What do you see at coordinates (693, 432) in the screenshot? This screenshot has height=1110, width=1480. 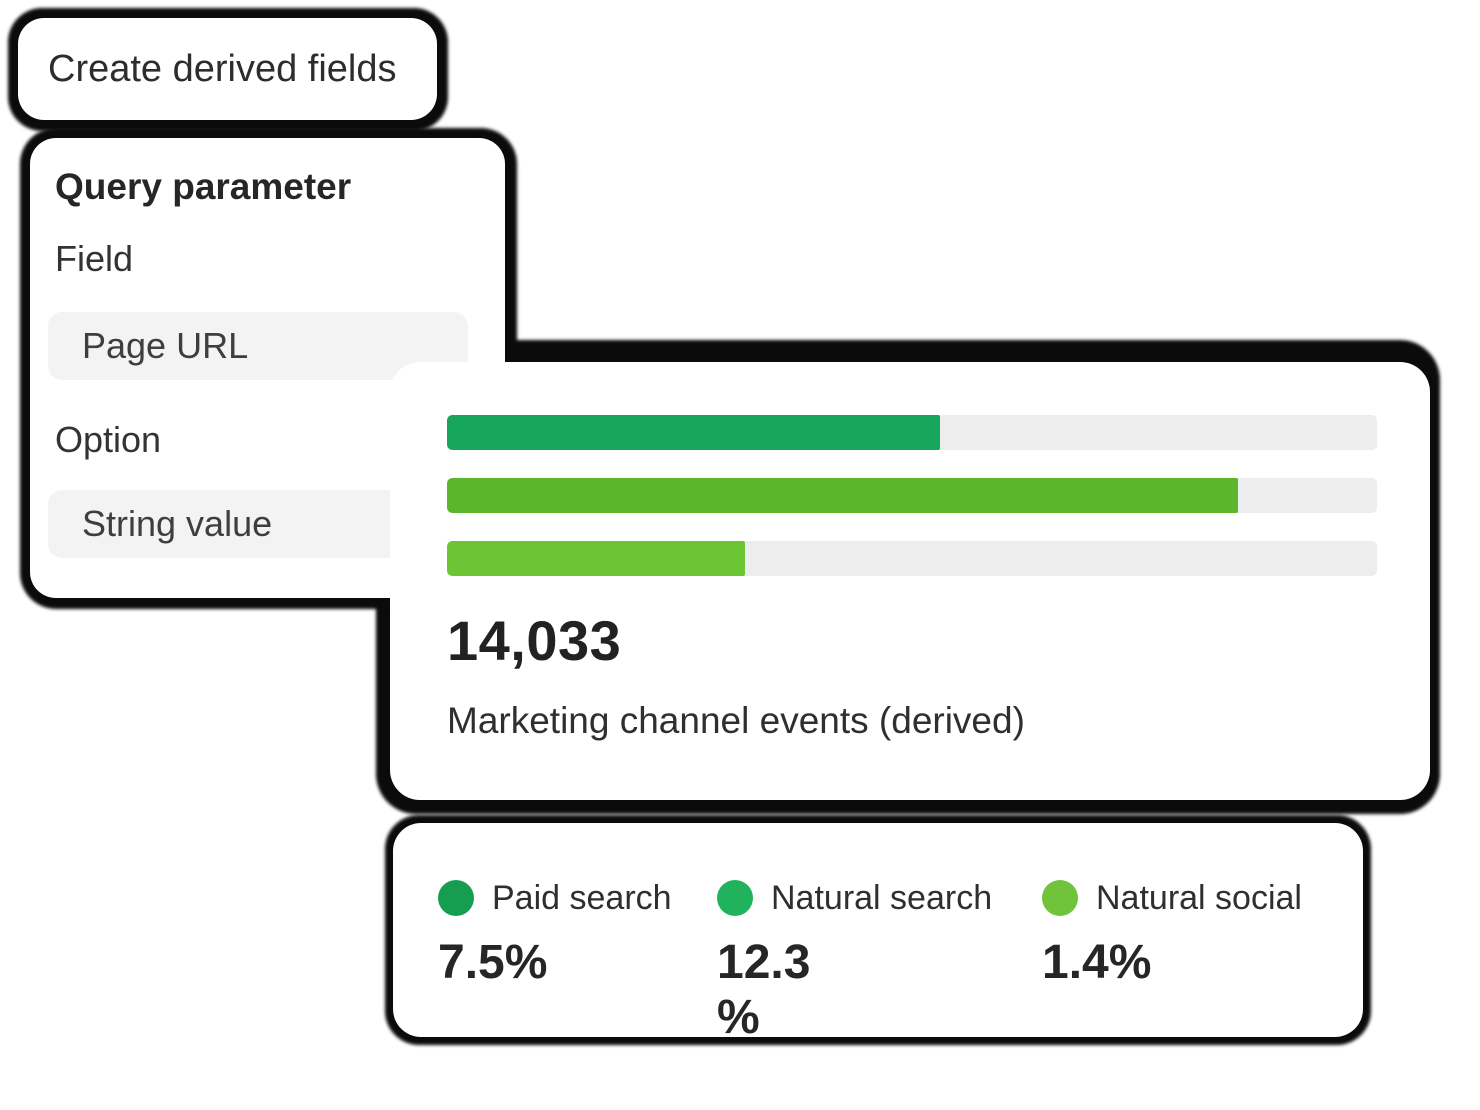 I see `bar-fill-paid-search` at bounding box center [693, 432].